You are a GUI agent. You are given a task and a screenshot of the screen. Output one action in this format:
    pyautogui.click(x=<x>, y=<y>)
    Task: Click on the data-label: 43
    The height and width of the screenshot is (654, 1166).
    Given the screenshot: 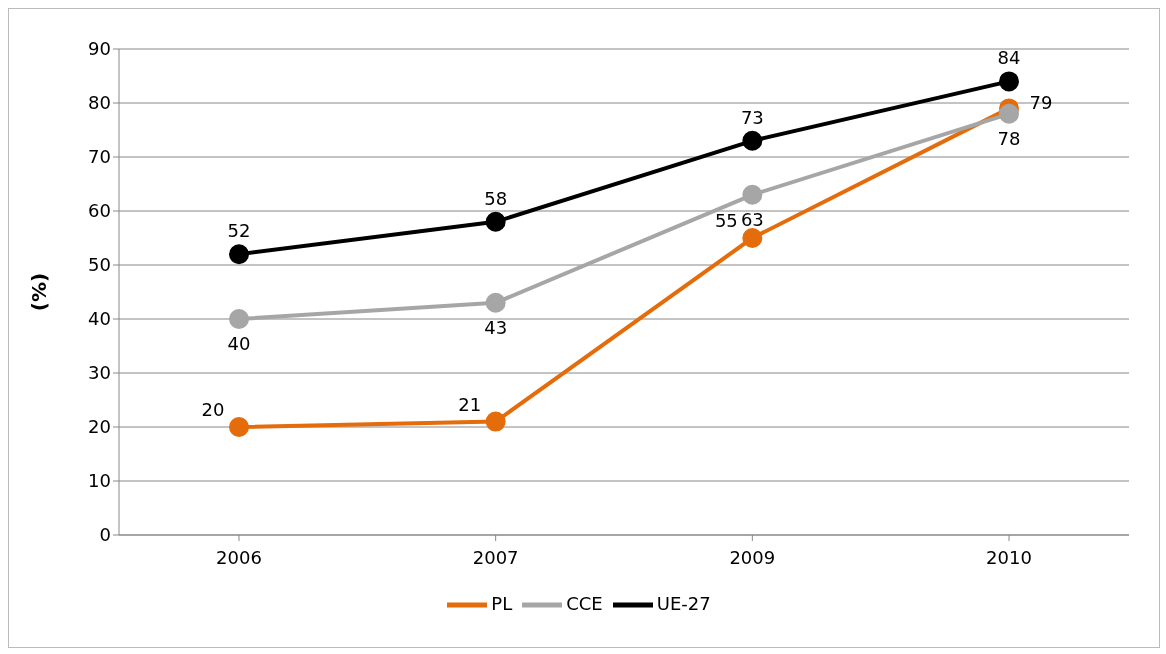 What is the action you would take?
    pyautogui.click(x=496, y=327)
    